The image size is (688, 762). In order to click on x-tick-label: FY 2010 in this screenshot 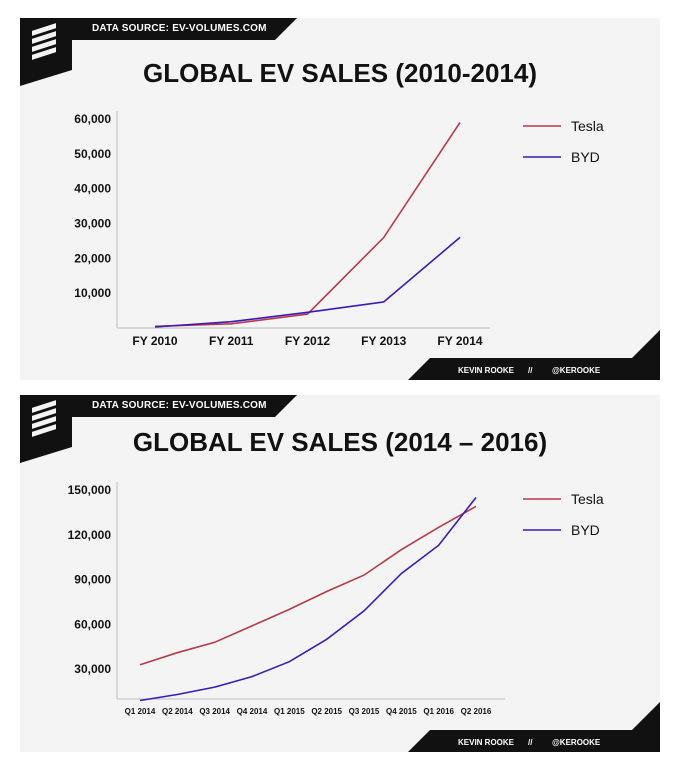, I will do `click(154, 341)`.